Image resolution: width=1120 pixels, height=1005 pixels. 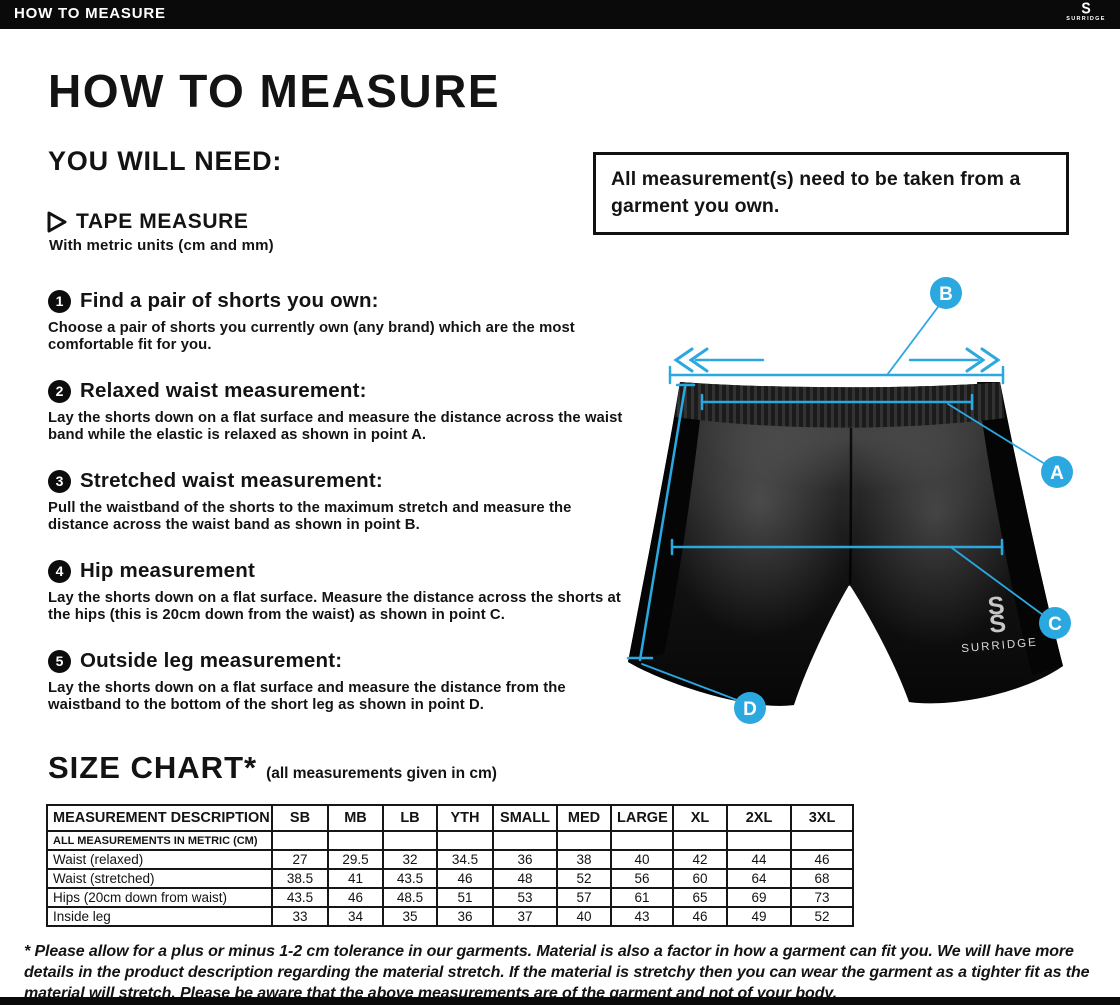 What do you see at coordinates (450, 916) in the screenshot?
I see `size-chart-row: Inside leg 33 34 35 36 37 40 43 46 49 52` at bounding box center [450, 916].